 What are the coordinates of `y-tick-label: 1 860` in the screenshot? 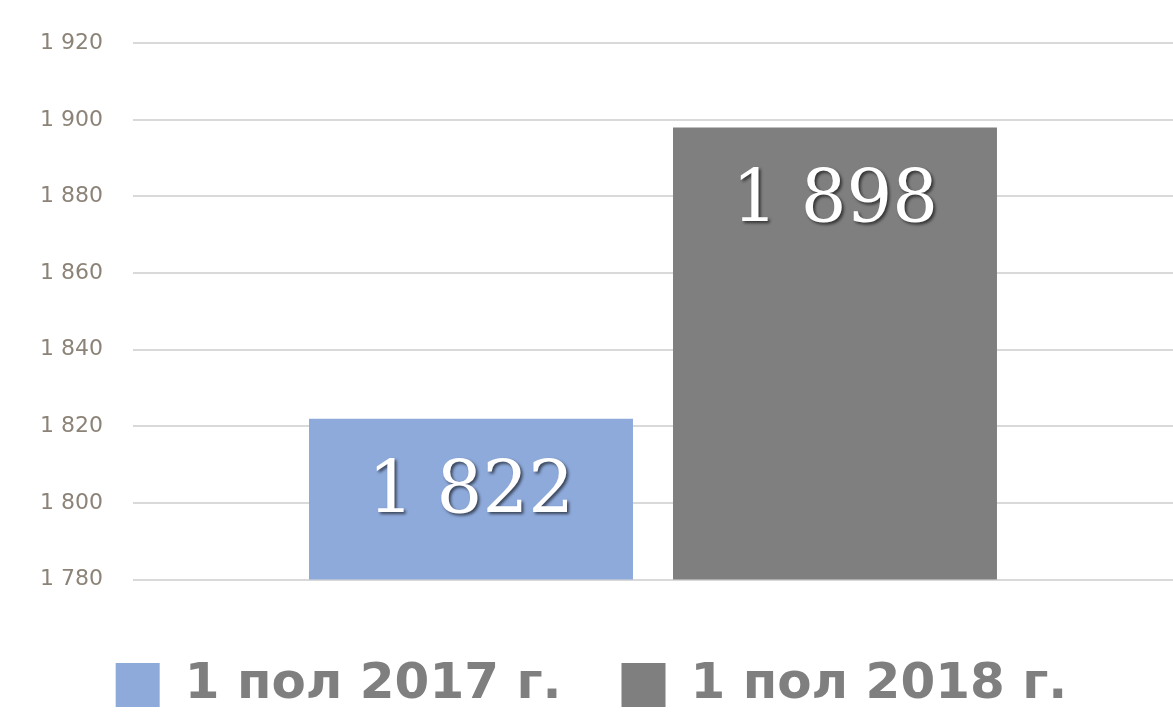 It's located at (71, 271).